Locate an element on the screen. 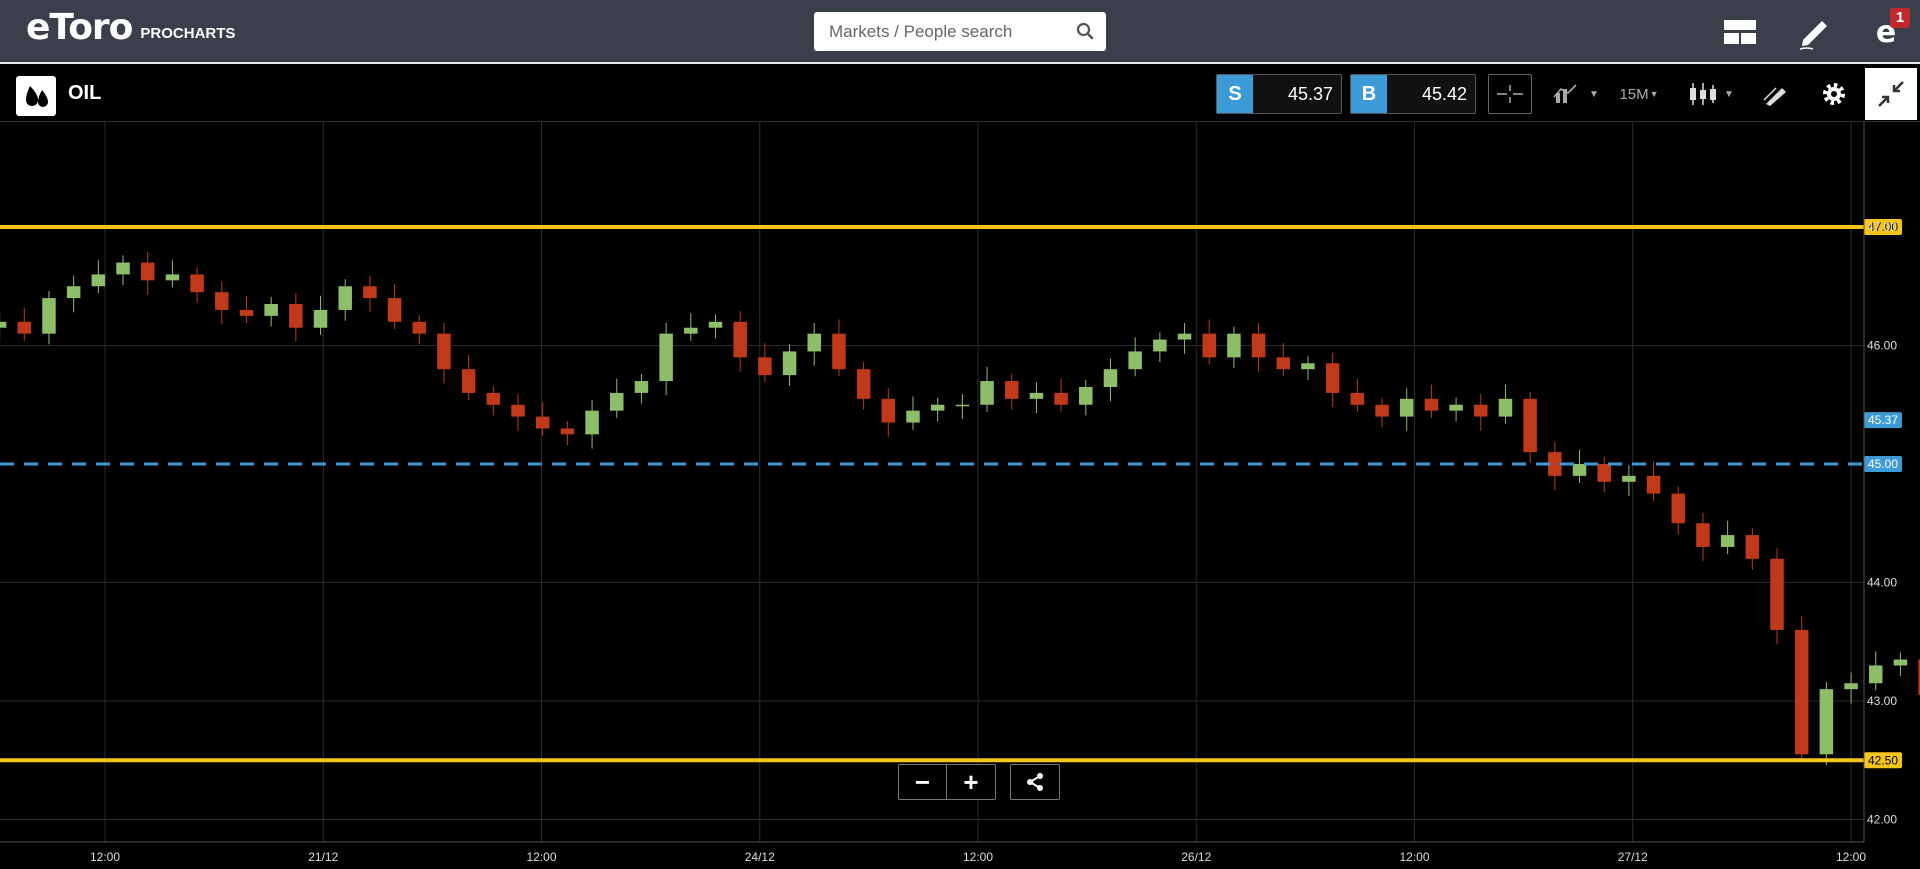  sell-label: S is located at coordinates (1235, 94).